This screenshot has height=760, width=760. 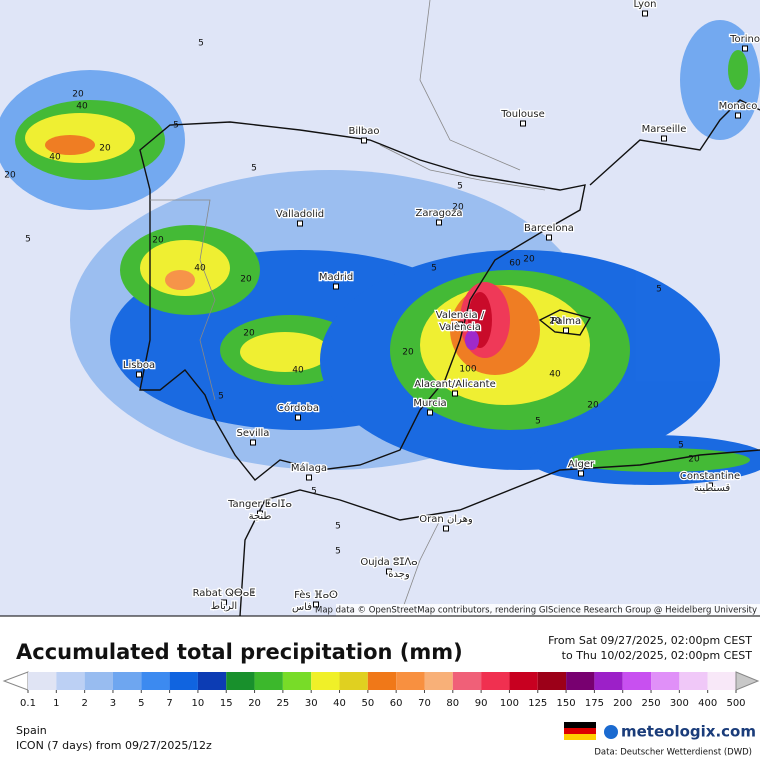 I want to click on bar-tick-label: 60, so click(x=396, y=703).